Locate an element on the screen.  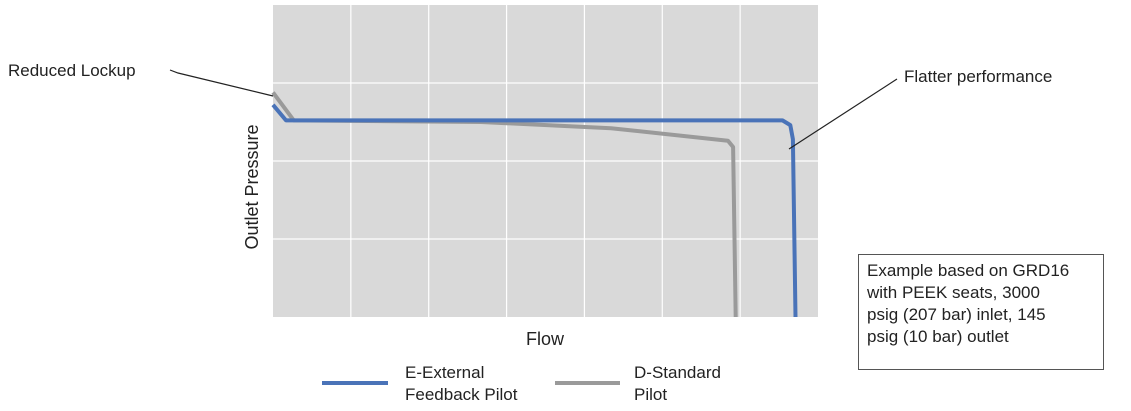
annotation-flatter-performance-leader is located at coordinates (843, 114).